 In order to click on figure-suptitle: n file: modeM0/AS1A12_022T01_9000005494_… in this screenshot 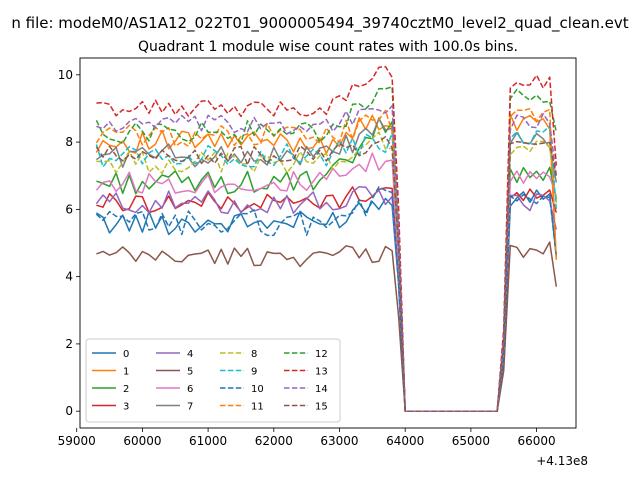, I will do `click(319, 23)`.